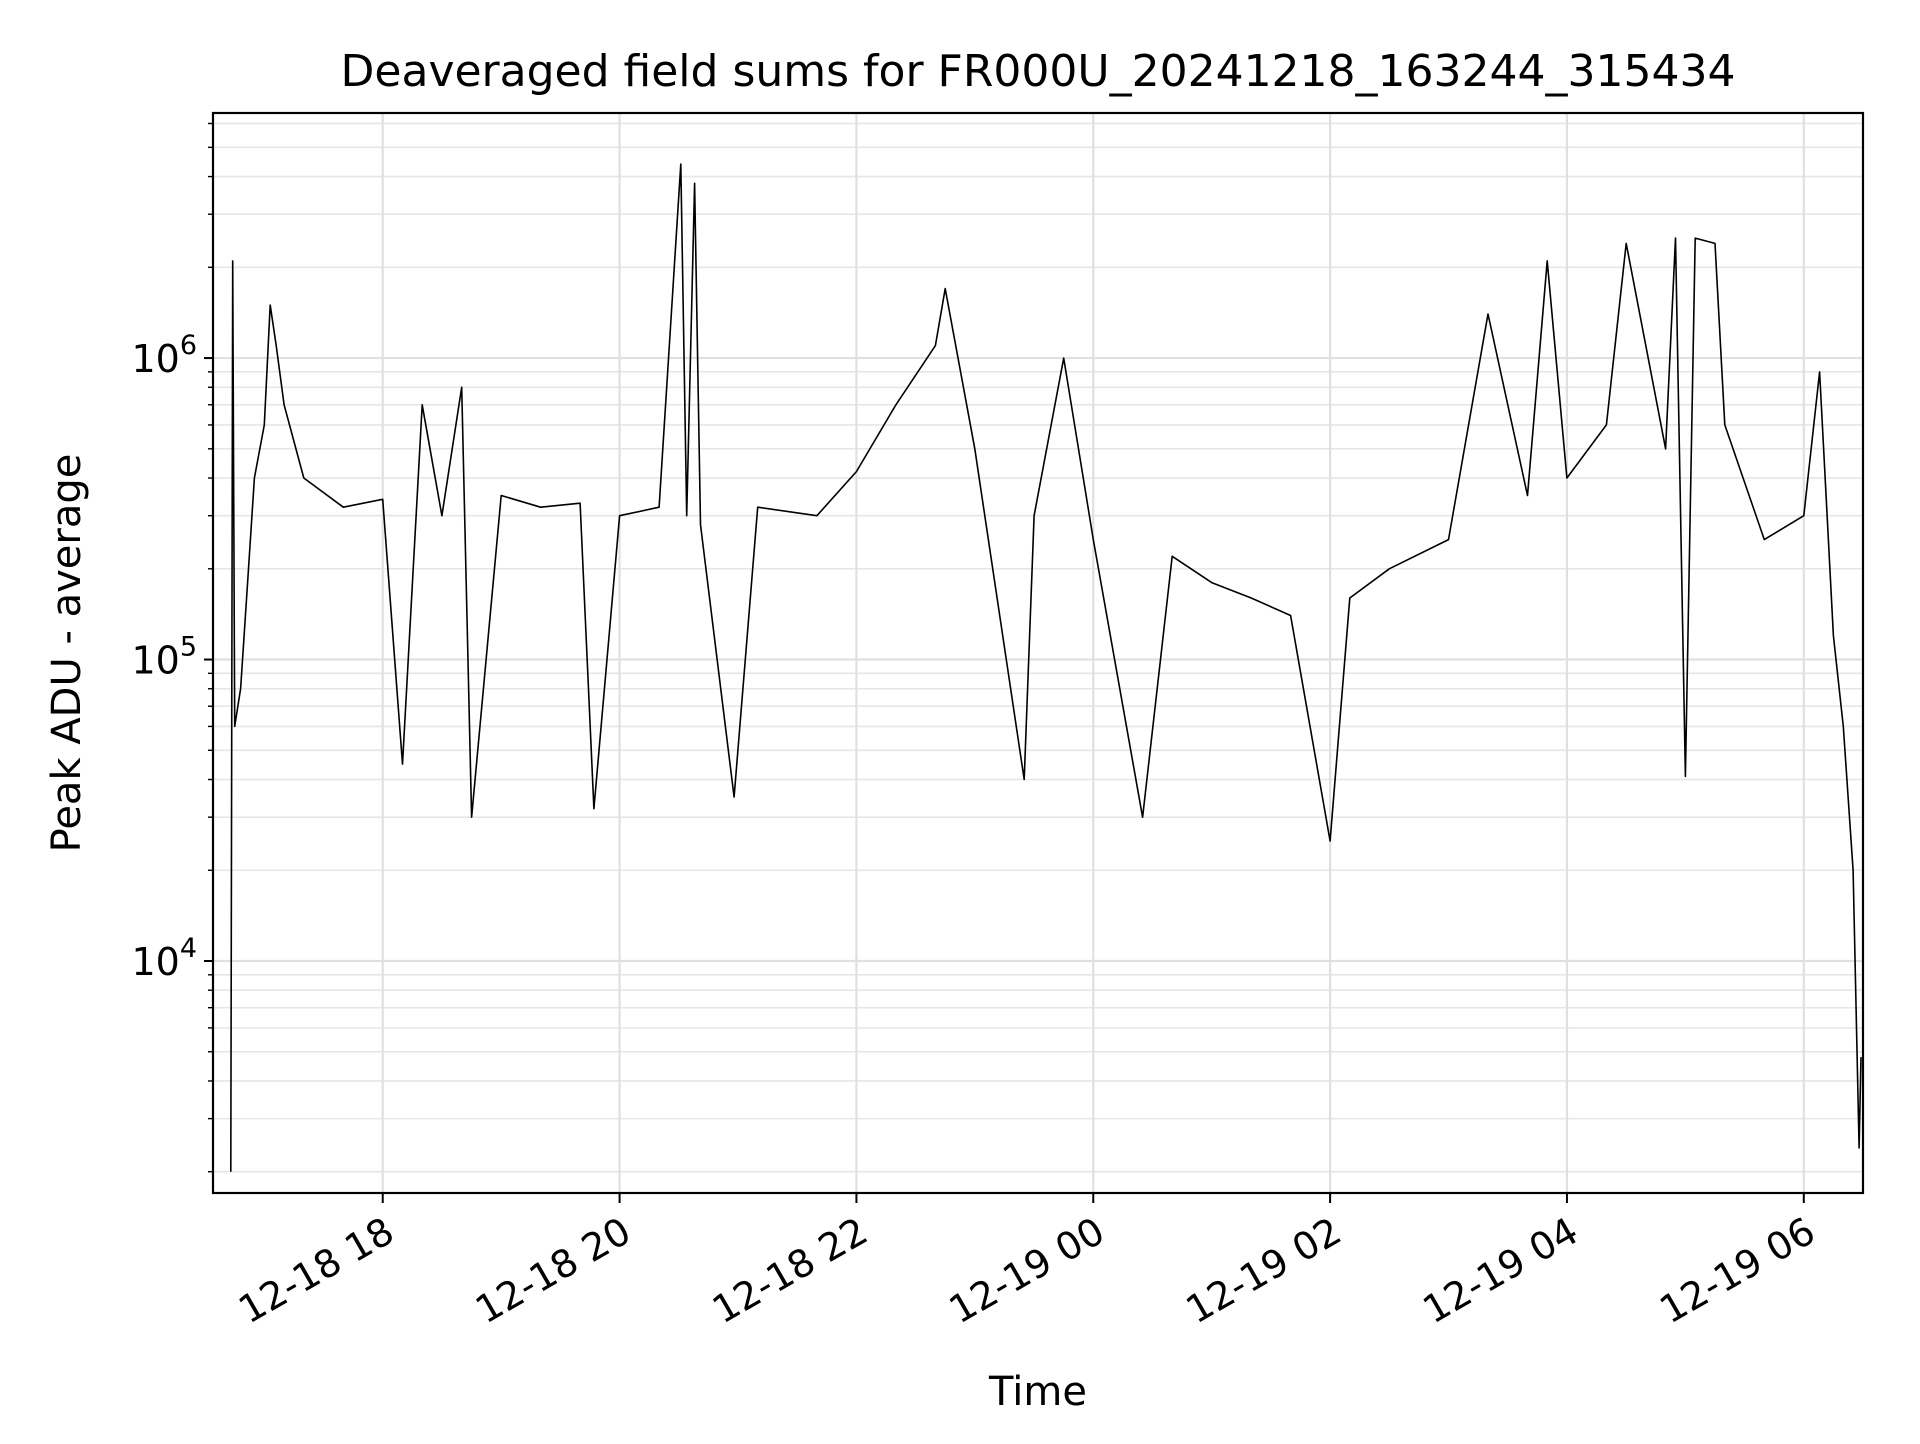 This screenshot has width=1920, height=1444. I want to click on y-axis-label: Peak ADU - average, so click(67, 653).